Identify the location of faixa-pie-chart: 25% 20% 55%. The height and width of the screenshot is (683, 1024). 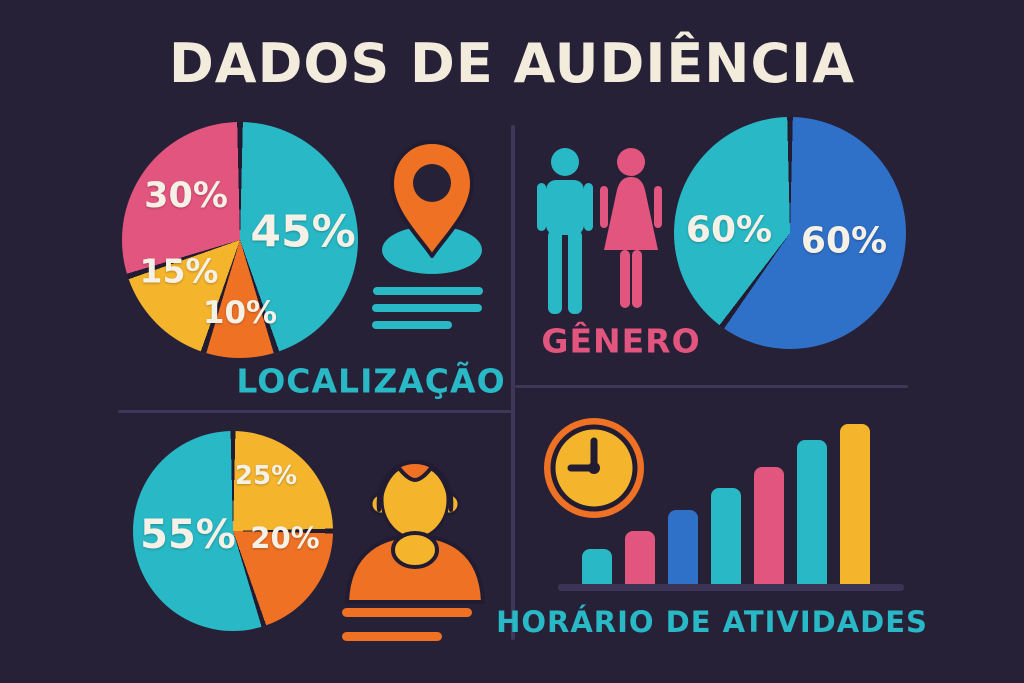
(233, 531).